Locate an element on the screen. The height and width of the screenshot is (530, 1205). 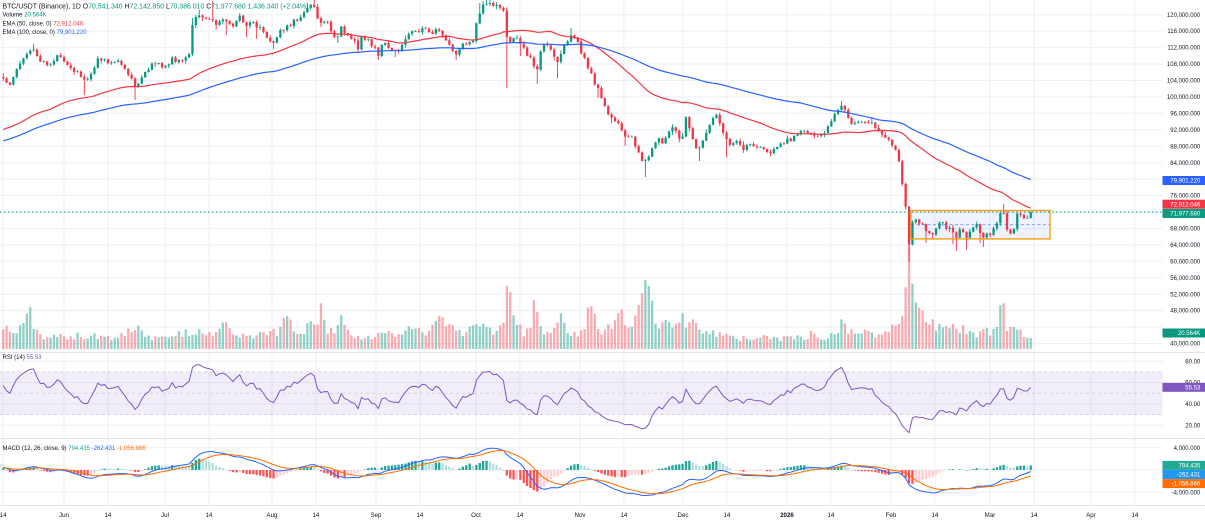
svg-text: Oct is located at coordinates (476, 515).